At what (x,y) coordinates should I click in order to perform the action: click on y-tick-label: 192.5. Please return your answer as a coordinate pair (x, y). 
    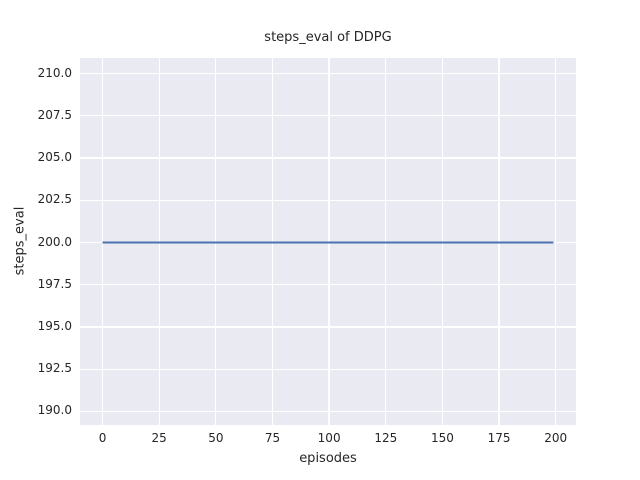
    Looking at the image, I should click on (54, 368).